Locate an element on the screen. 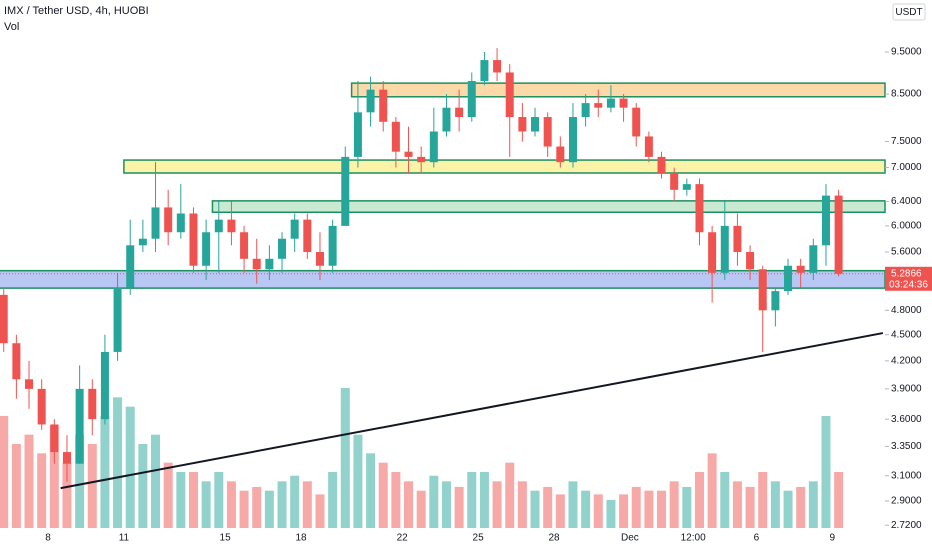 The image size is (932, 555). last-price: 5.2866 is located at coordinates (906, 273).